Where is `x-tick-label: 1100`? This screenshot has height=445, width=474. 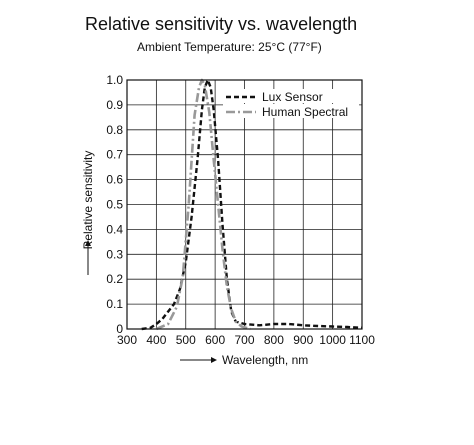
x-tick-label: 1100 is located at coordinates (362, 340).